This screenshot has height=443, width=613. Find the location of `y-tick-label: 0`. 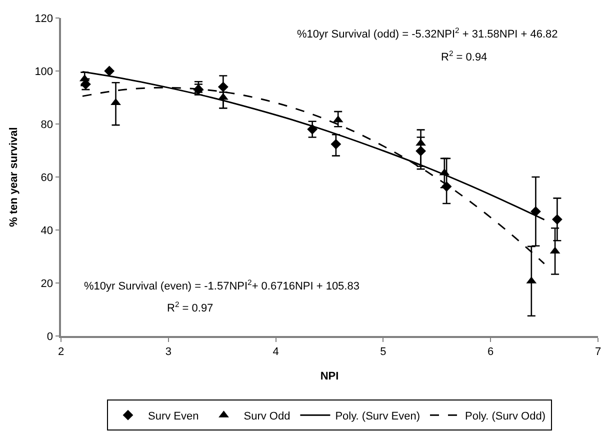

y-tick-label: 0 is located at coordinates (50, 336).